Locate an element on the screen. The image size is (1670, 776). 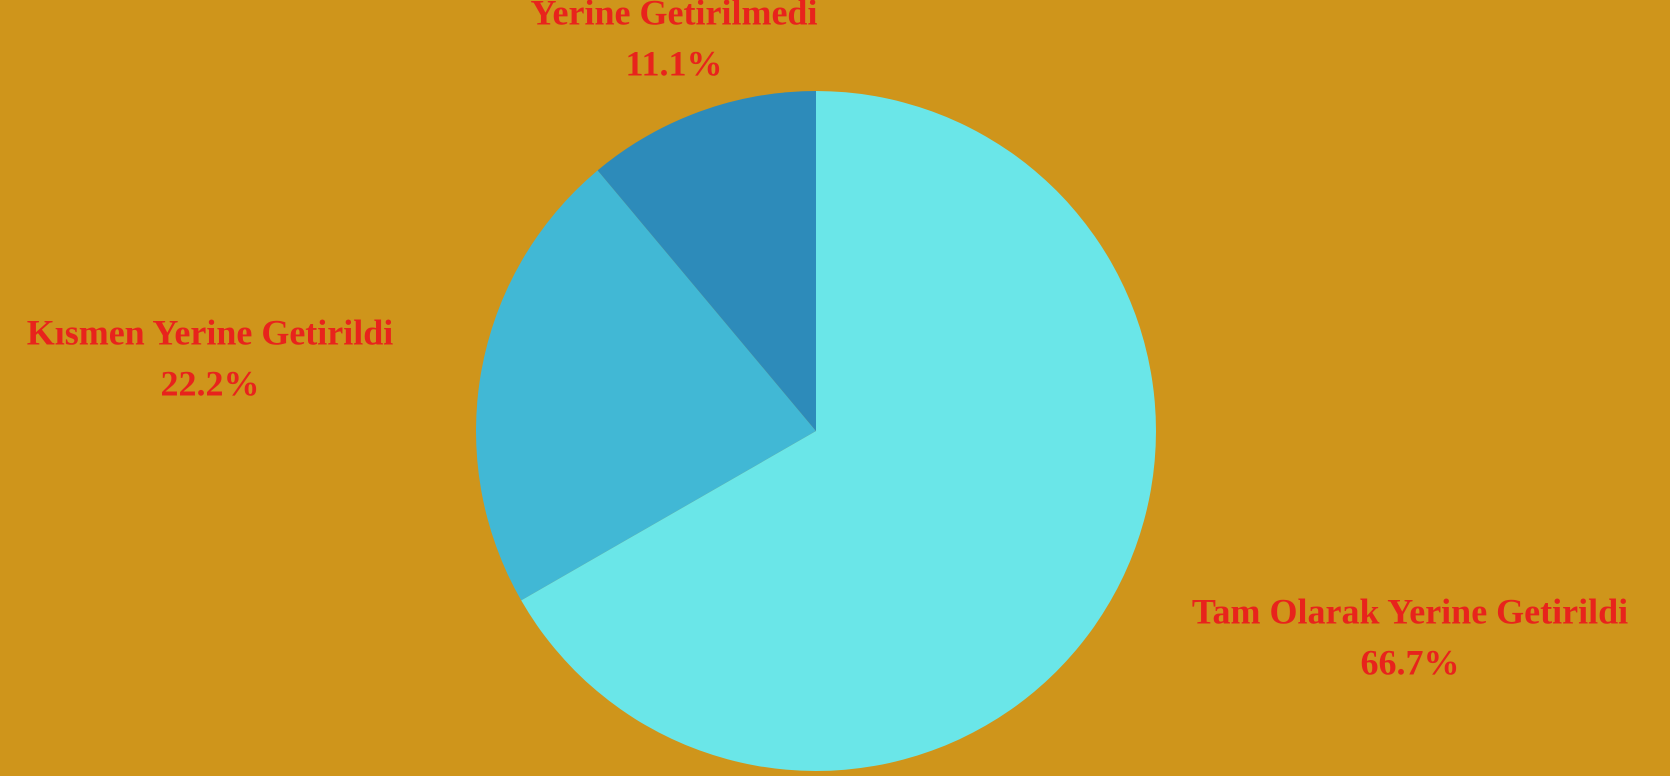
slice-label: Yerine Getirilmedi is located at coordinates (674, 16).